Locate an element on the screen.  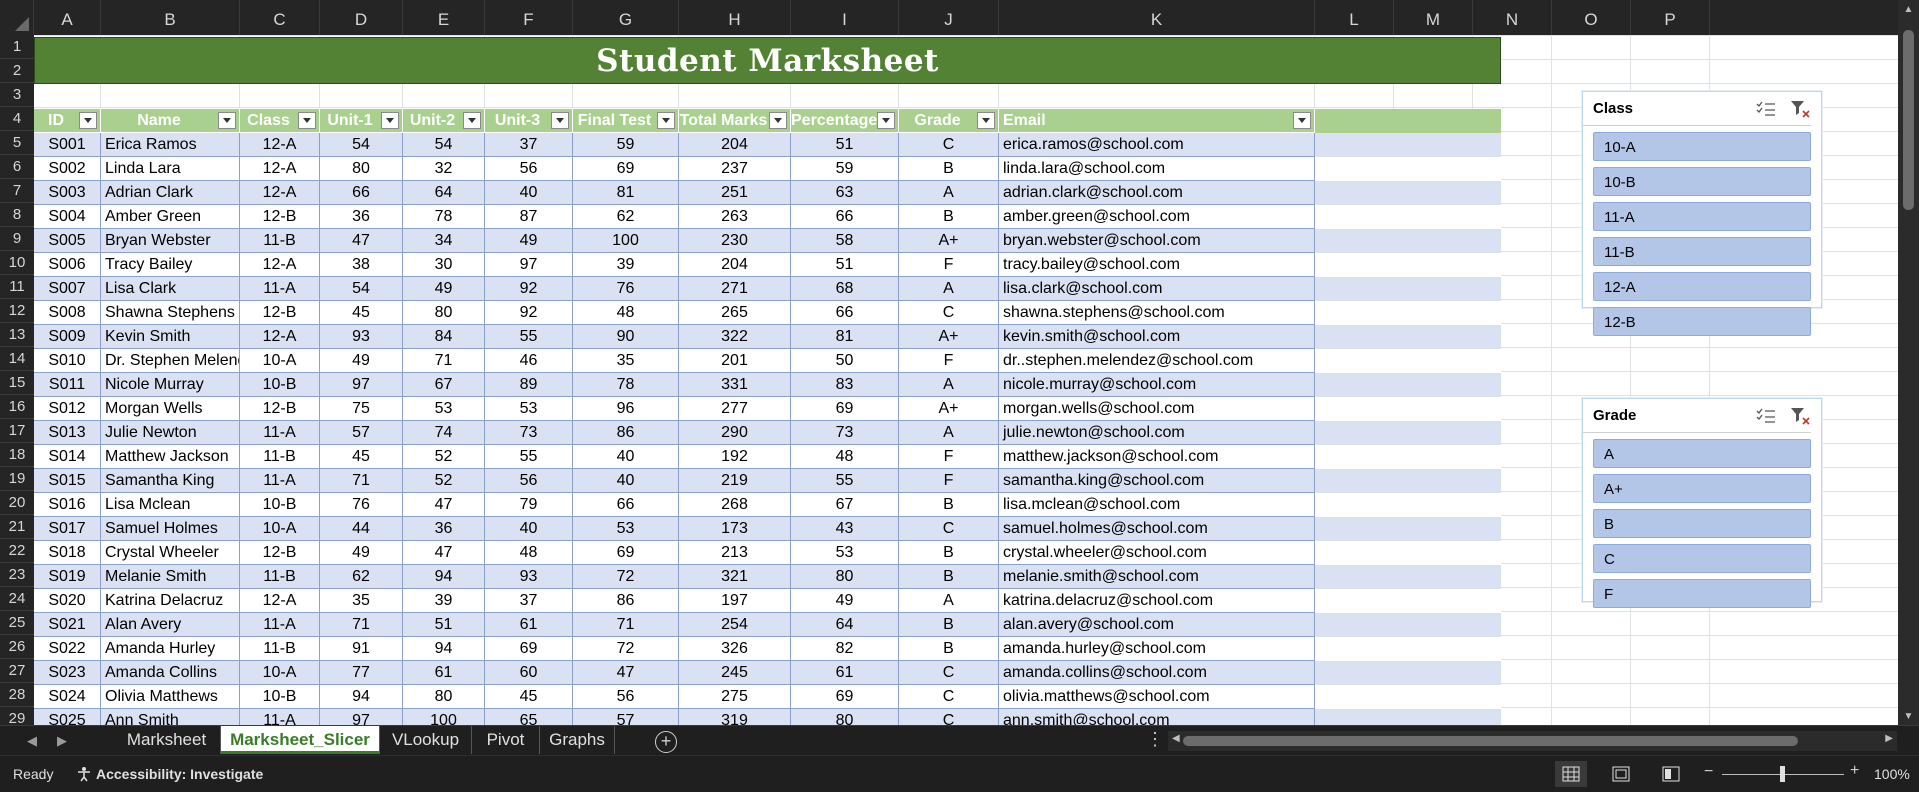
table-cell: 59 is located at coordinates (626, 145).